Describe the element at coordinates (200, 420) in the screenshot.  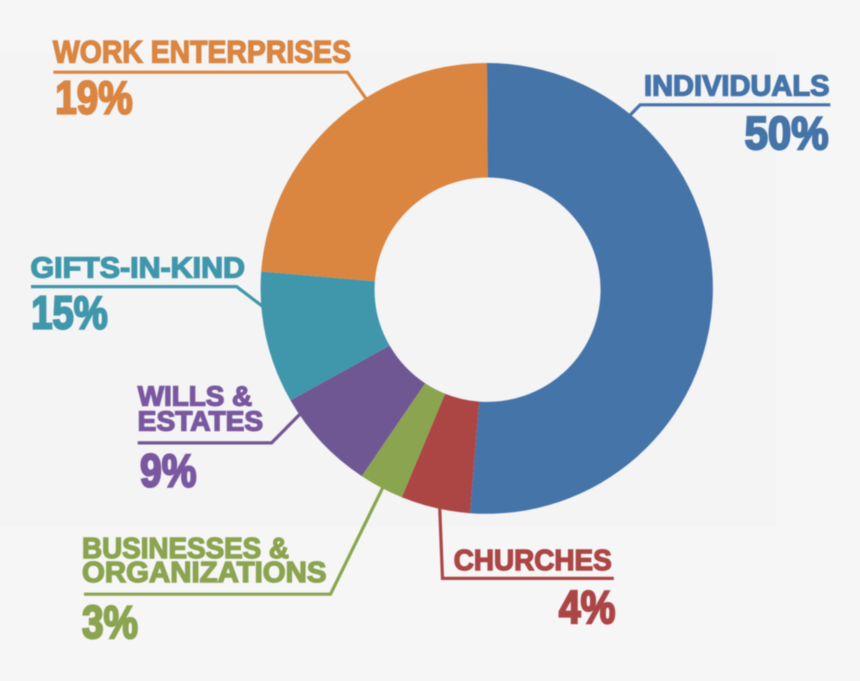
I see `svg-text: ESTATES` at that location.